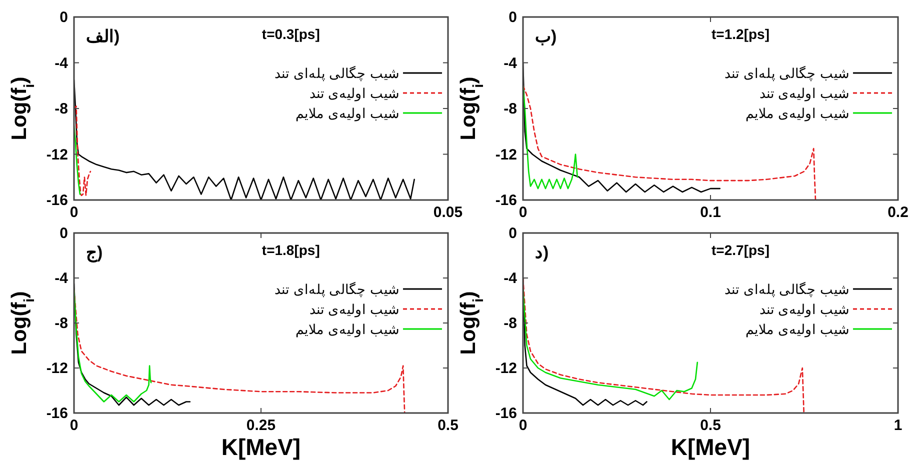 This screenshot has height=469, width=916. I want to click on annotation: ب), so click(546, 36).